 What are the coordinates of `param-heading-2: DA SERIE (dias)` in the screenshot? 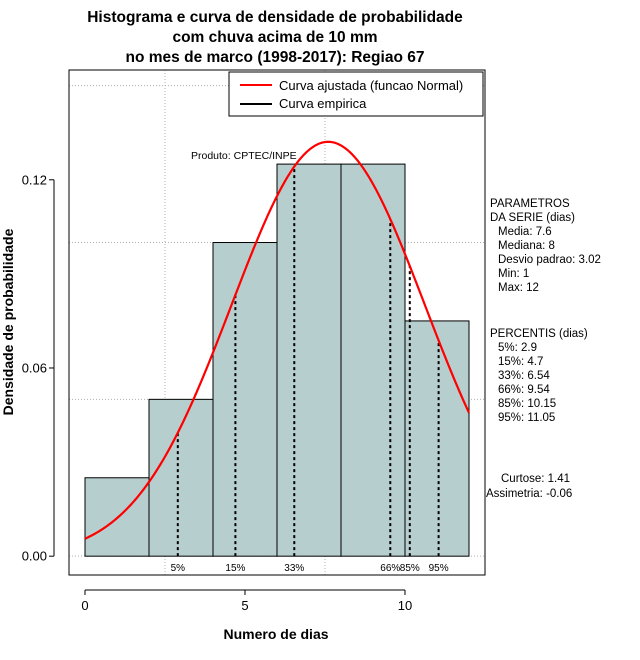 It's located at (532, 218).